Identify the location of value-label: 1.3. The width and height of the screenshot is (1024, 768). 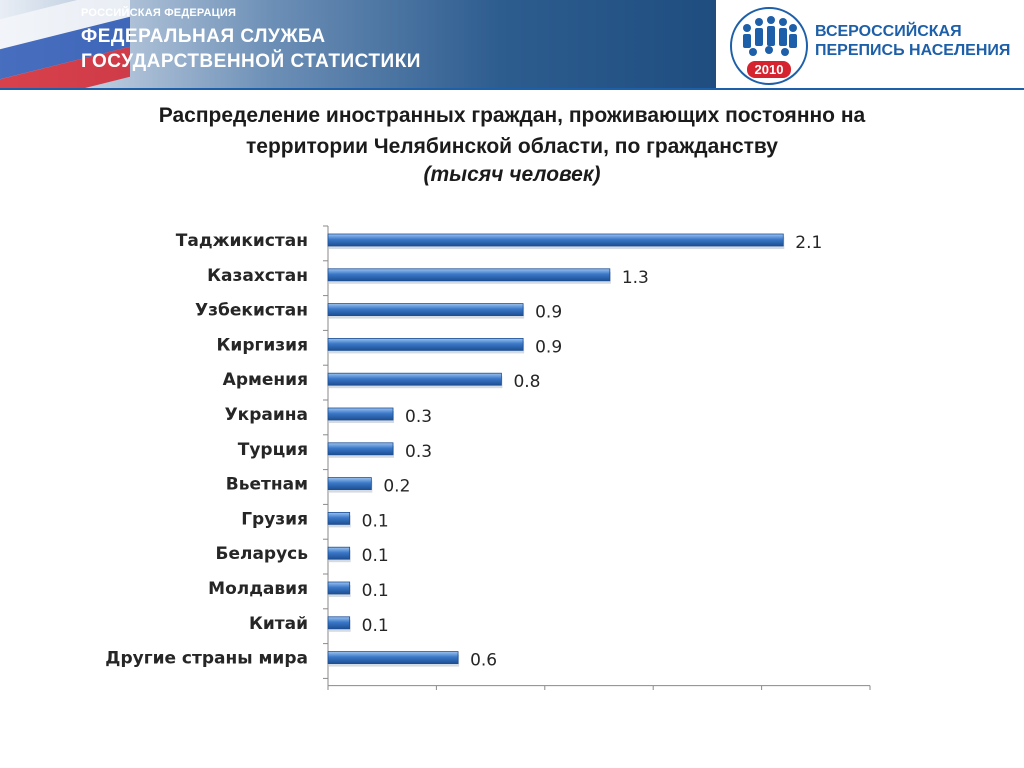
(635, 278).